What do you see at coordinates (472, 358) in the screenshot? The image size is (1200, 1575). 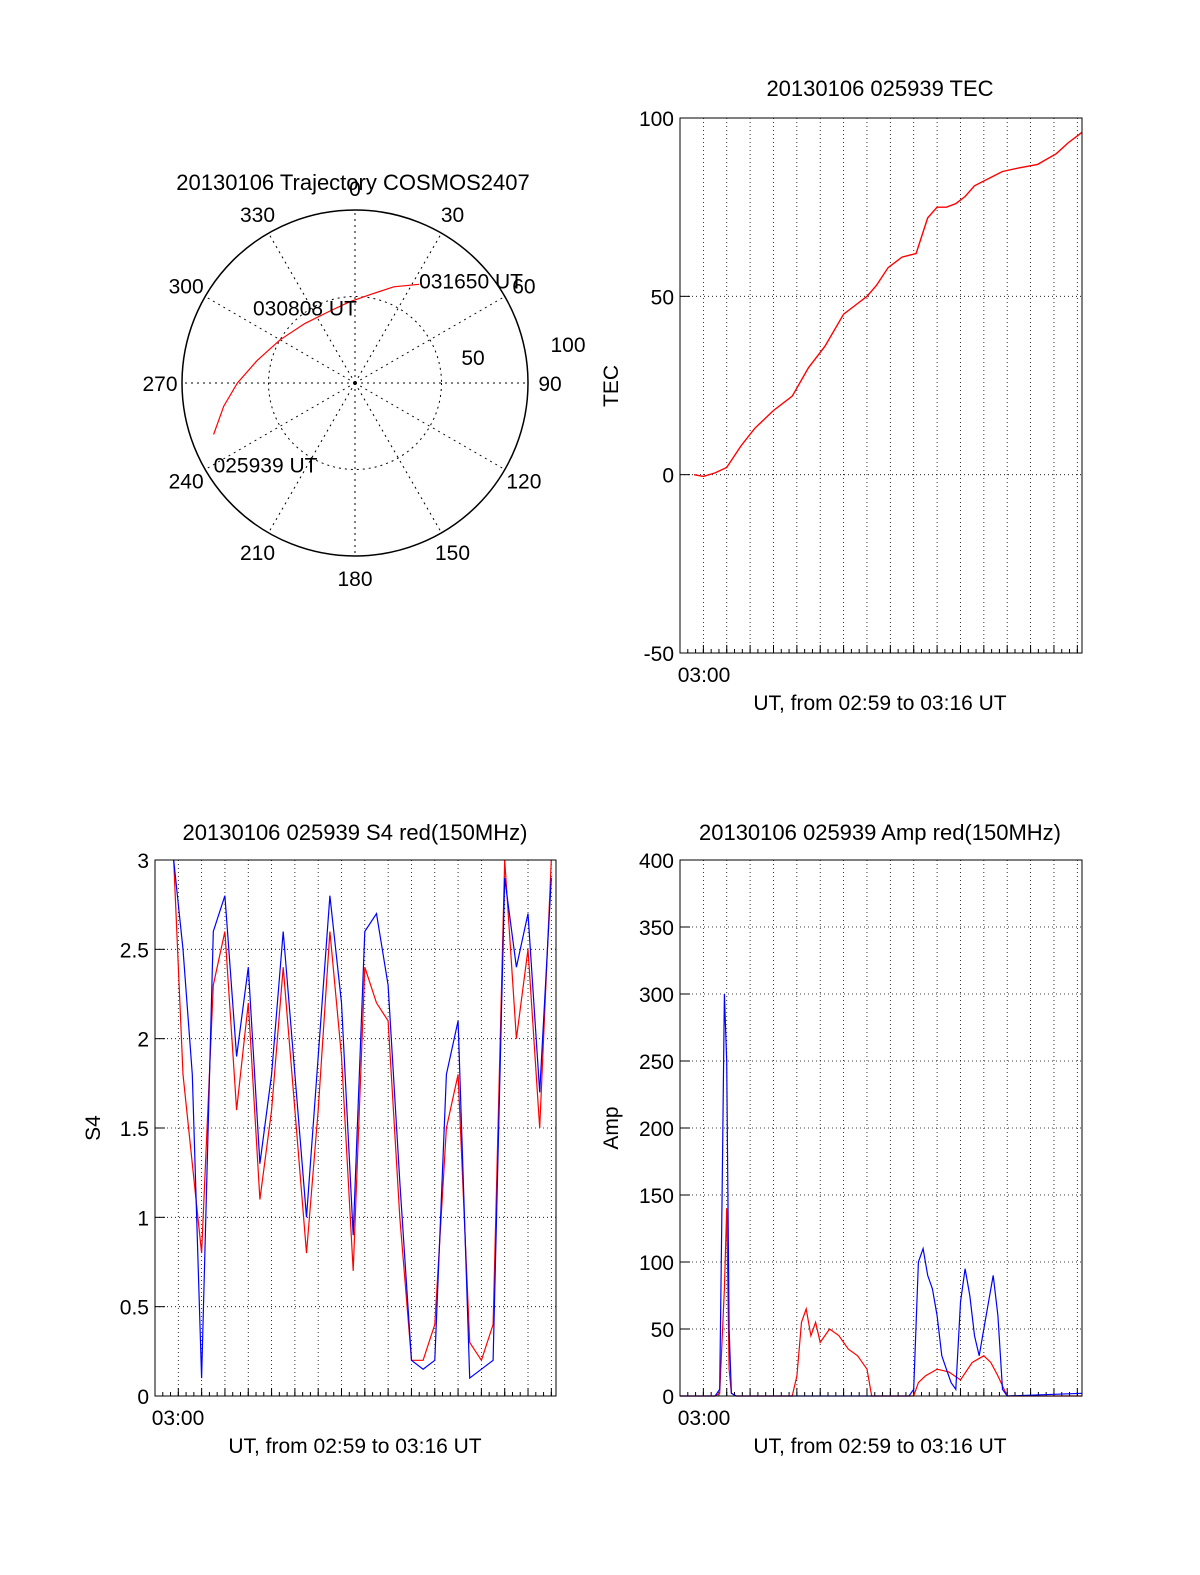 I see `polar-radial-label: 50` at bounding box center [472, 358].